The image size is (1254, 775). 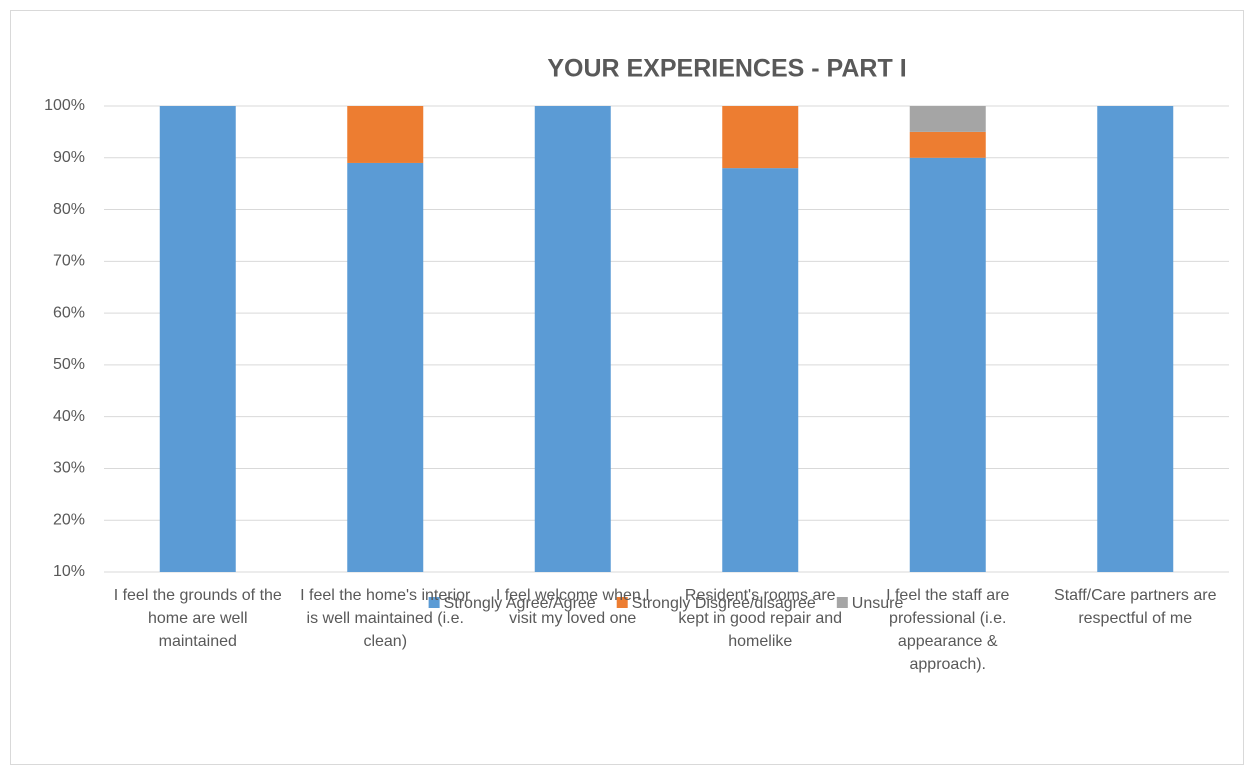 What do you see at coordinates (69, 468) in the screenshot?
I see `y-tick-label: 30%` at bounding box center [69, 468].